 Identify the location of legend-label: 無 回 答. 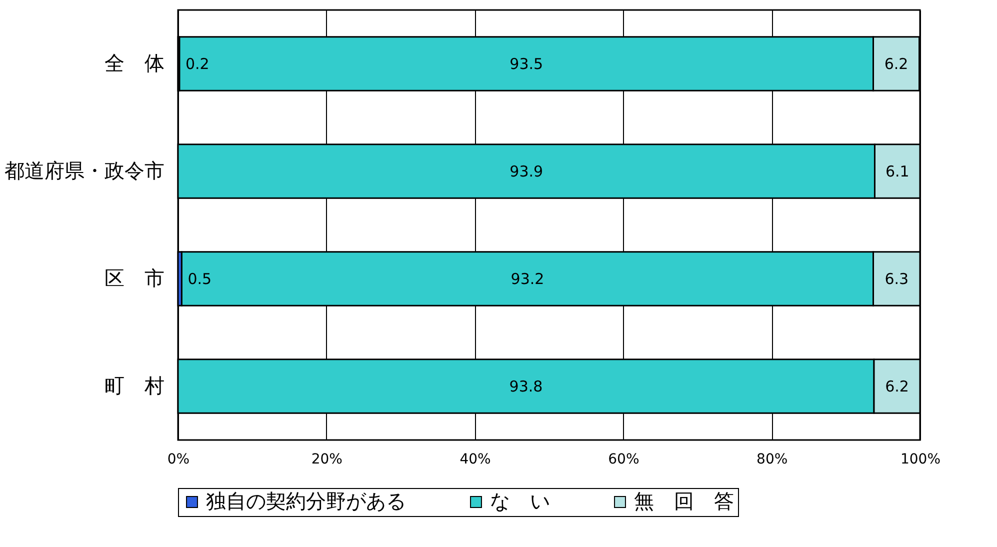
(684, 501).